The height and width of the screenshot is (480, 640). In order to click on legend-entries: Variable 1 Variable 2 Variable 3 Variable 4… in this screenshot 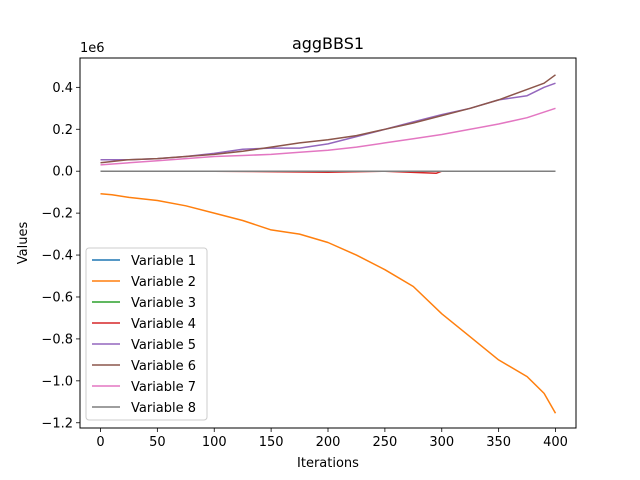, I will do `click(144, 335)`.